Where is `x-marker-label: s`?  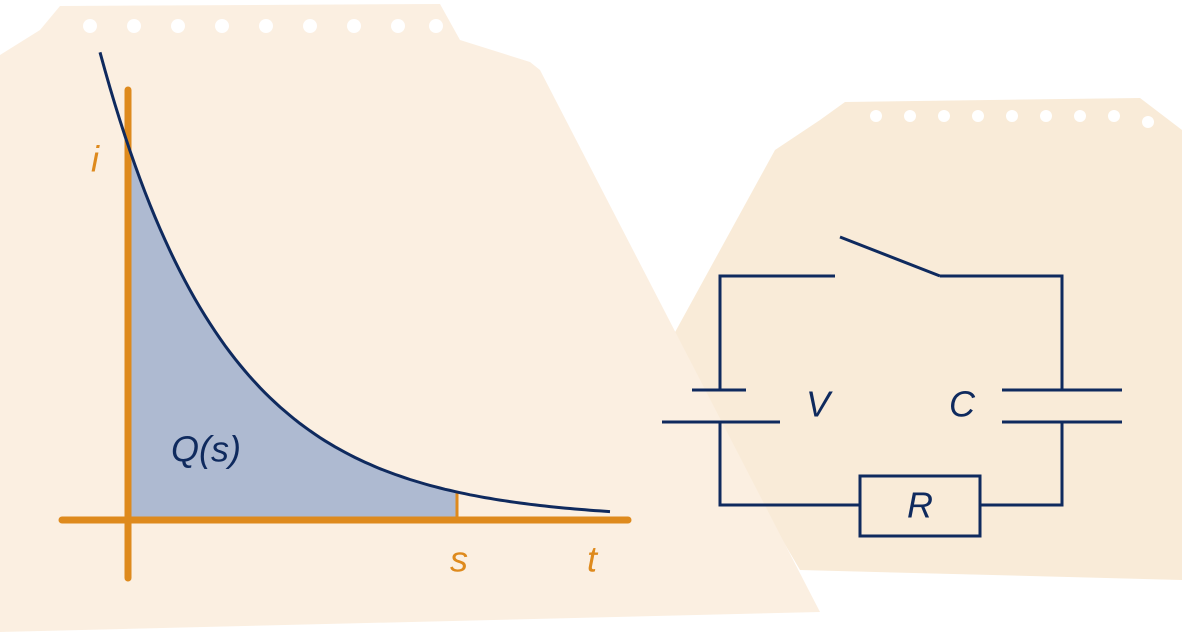
x-marker-label: s is located at coordinates (459, 559).